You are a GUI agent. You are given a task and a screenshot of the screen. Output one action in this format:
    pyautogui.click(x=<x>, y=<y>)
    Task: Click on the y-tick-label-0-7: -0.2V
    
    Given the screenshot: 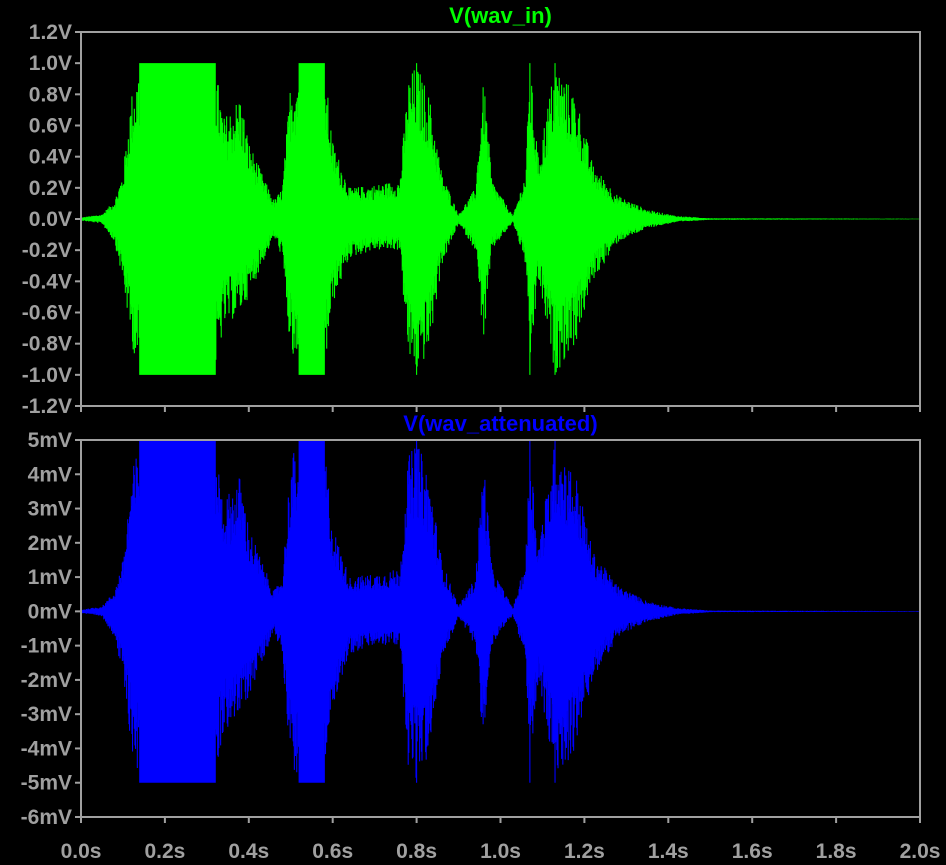 What is the action you would take?
    pyautogui.click(x=47, y=250)
    